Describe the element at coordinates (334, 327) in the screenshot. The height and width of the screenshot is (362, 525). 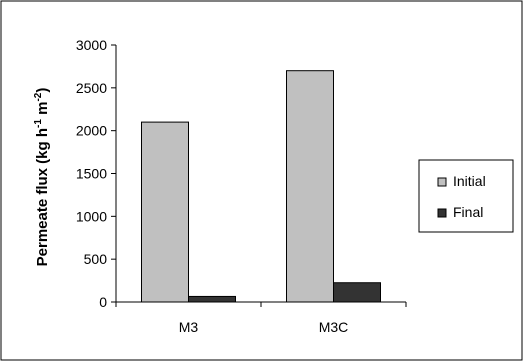
I see `x-tick-label: M3C` at that location.